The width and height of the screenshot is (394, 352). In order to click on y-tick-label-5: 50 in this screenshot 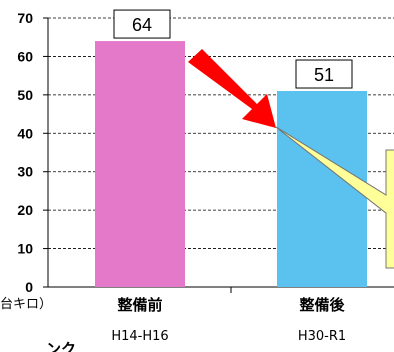, I will do `click(25, 95)`.